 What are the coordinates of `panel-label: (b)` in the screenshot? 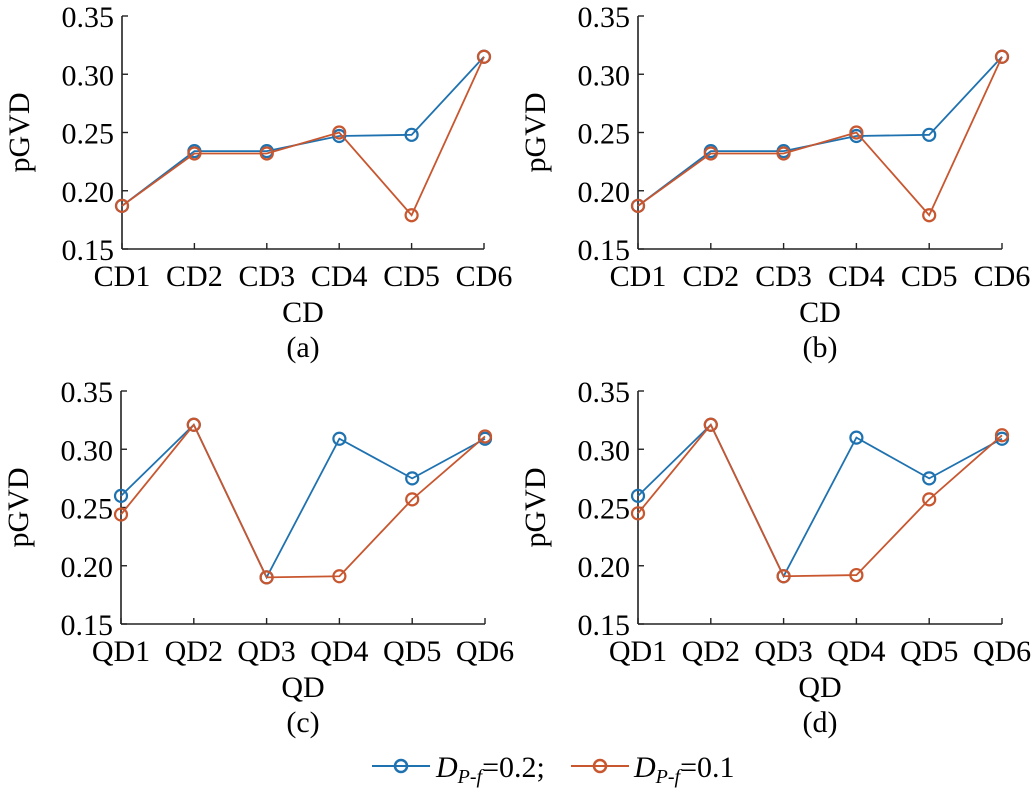 It's located at (820, 347).